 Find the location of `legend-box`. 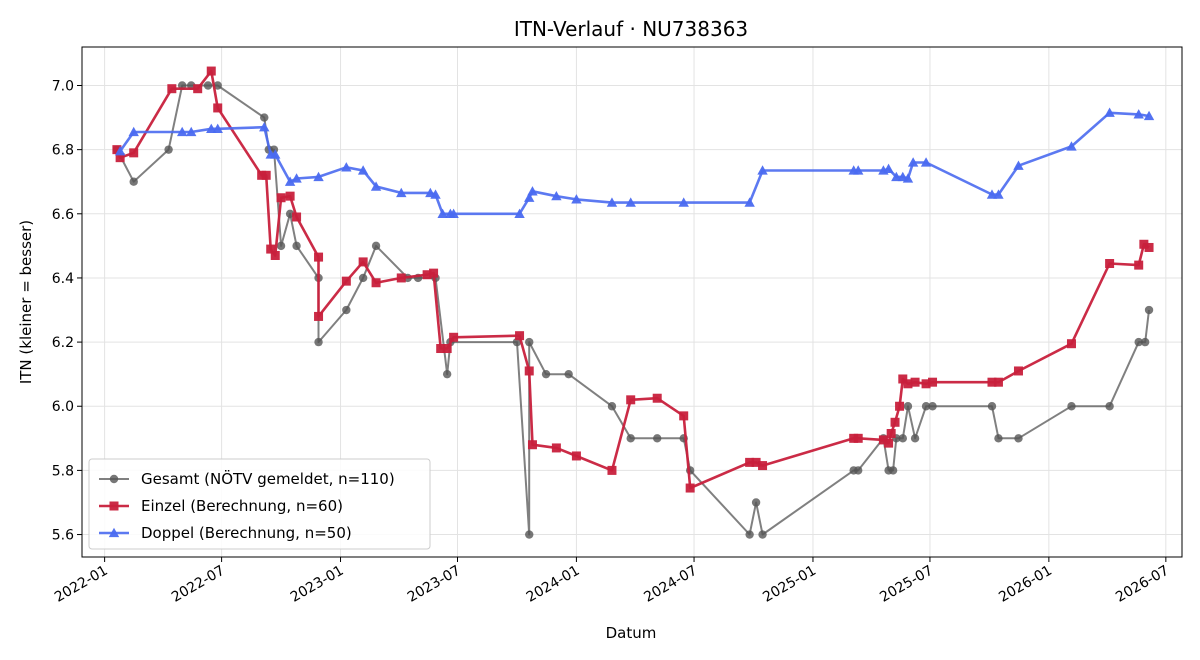

legend-box is located at coordinates (259, 504).